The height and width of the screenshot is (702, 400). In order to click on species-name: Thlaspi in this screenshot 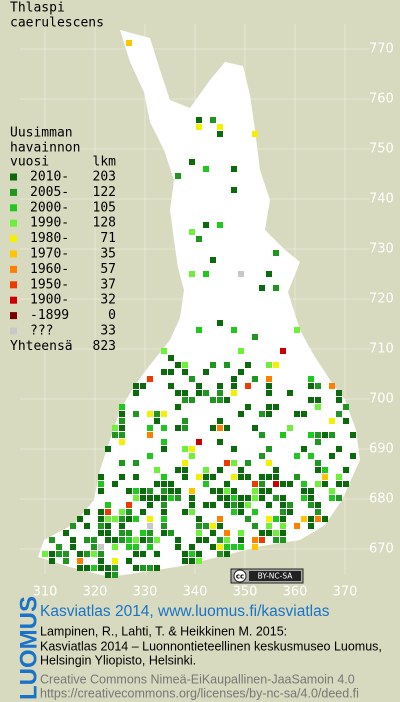, I will do `click(37, 8)`.